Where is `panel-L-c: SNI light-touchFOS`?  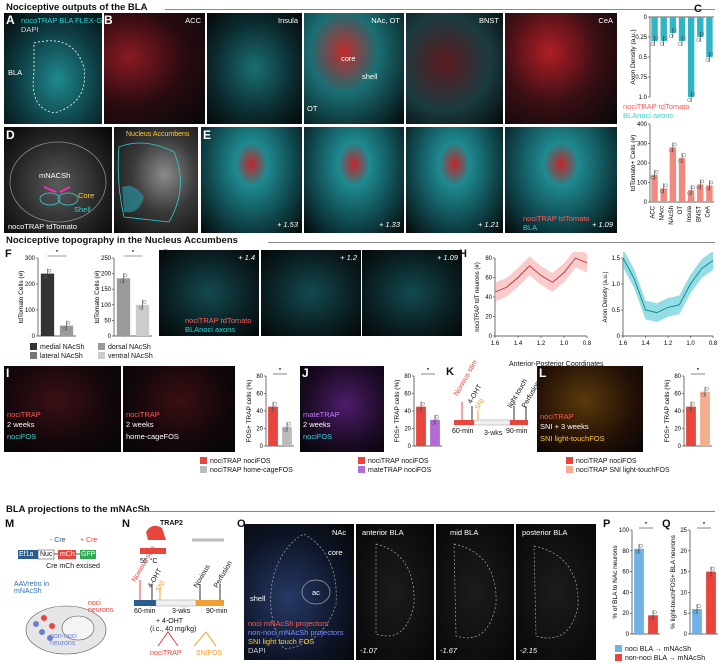
panel-L-c: SNI light-touchFOS is located at coordinates (572, 438).